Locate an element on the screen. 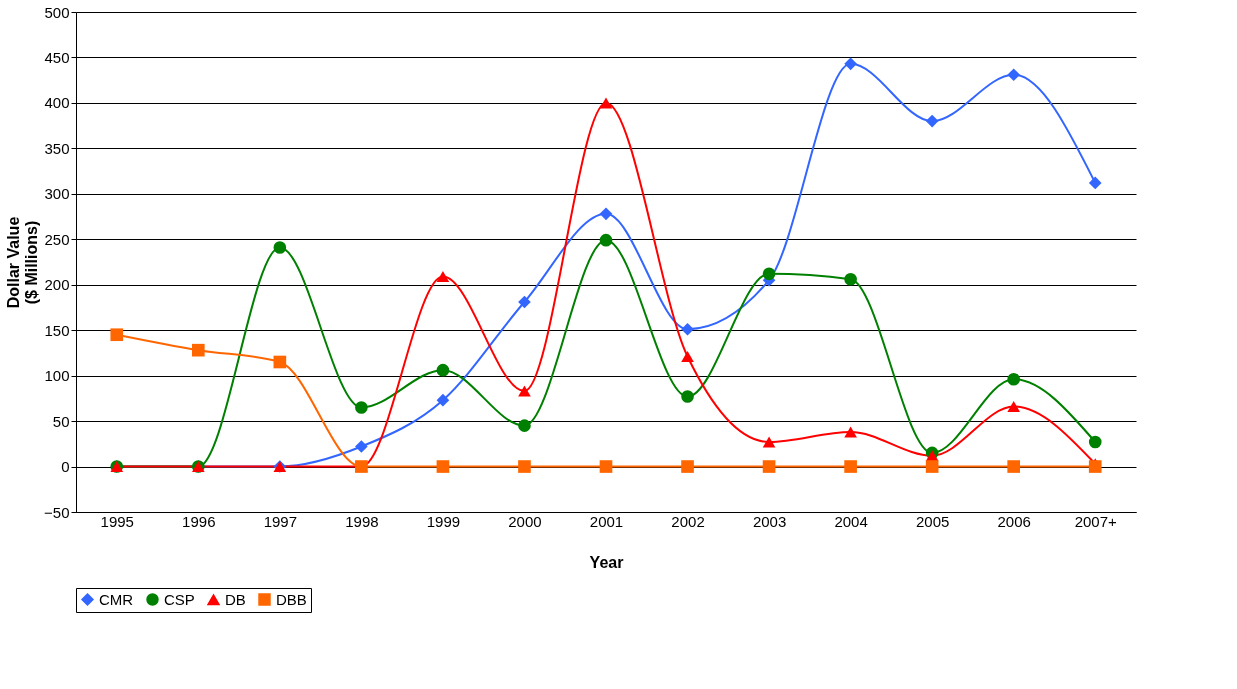  x-tick-label: 2002 is located at coordinates (688, 521).